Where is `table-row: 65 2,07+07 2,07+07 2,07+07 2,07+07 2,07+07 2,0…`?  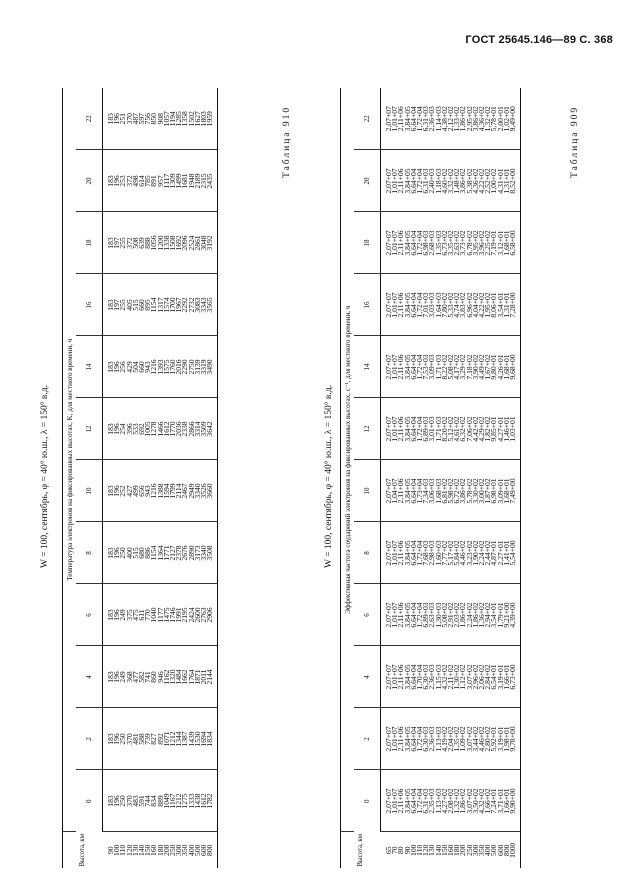
table-row: 65 2,07+07 2,07+07 2,07+07 2,07+07 2,07+07 2,0… is located at coordinates (386, 478).